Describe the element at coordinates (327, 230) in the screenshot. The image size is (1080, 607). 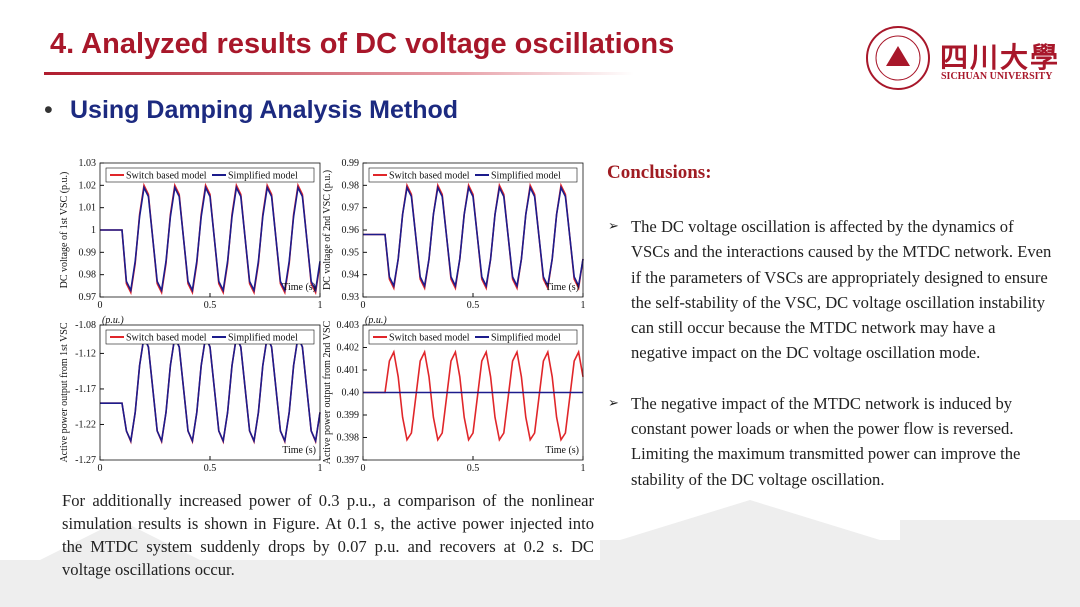
I see `y-axis-label: DC voltage of 2nd VSC (p.u.)` at that location.